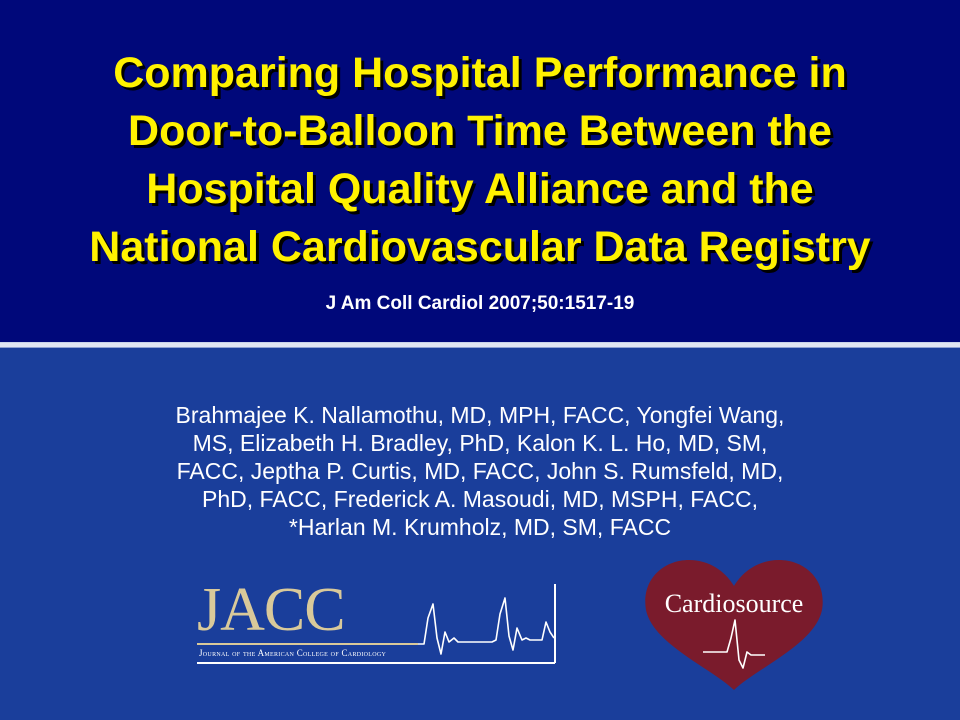 The width and height of the screenshot is (960, 720). I want to click on journal-citation: J Am Coll Cardiol 2007;50:1517-19, so click(480, 303).